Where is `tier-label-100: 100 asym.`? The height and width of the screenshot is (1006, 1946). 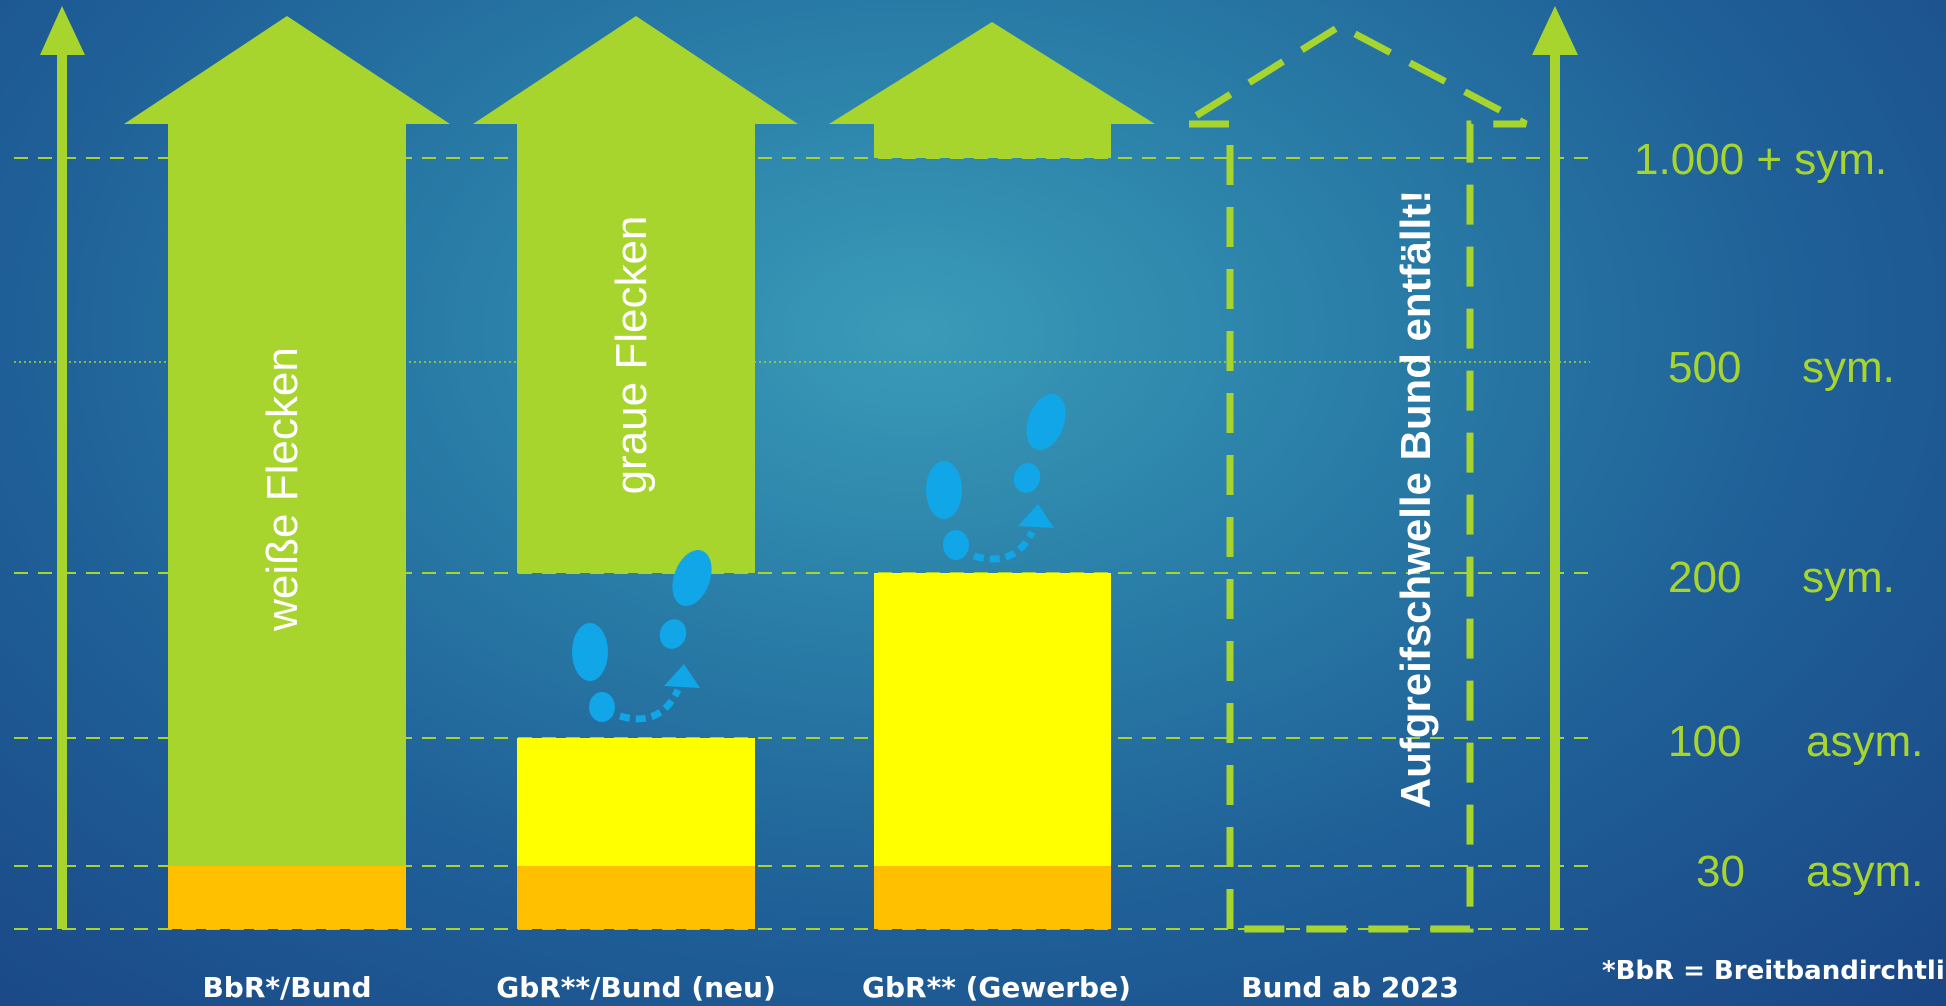 tier-label-100: 100 asym. is located at coordinates (1795, 741).